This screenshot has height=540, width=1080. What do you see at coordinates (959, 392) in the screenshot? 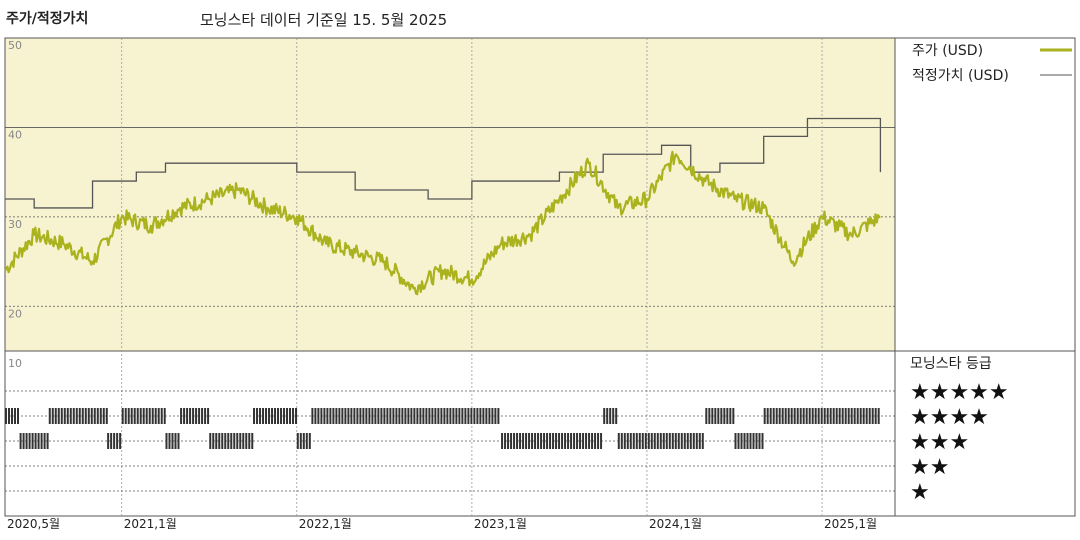
I see `star-level-label: ★★★★★` at bounding box center [959, 392].